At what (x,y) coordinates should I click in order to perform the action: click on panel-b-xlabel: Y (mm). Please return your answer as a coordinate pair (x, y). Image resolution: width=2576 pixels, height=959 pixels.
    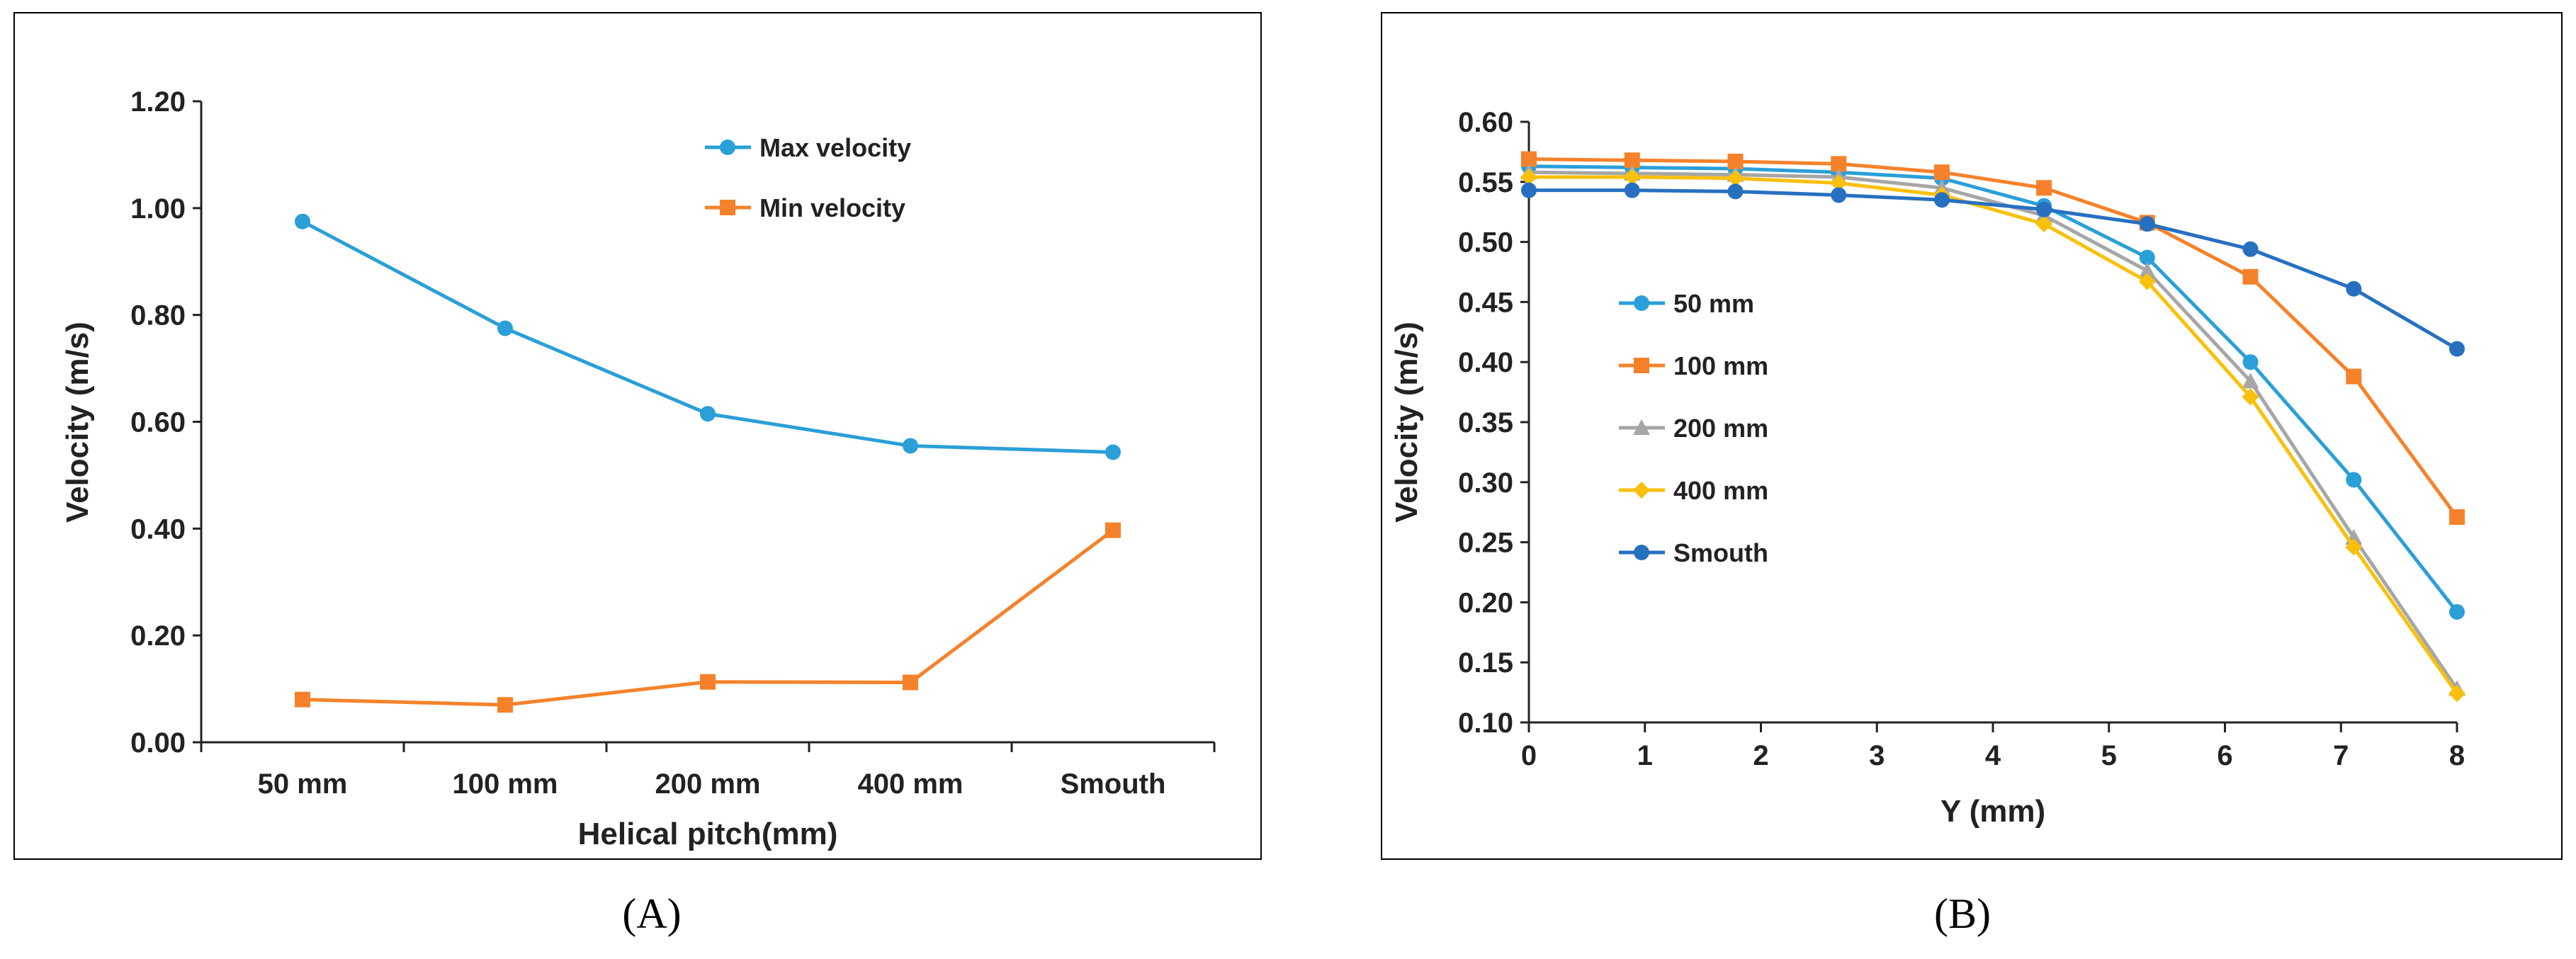
    Looking at the image, I should click on (1993, 812).